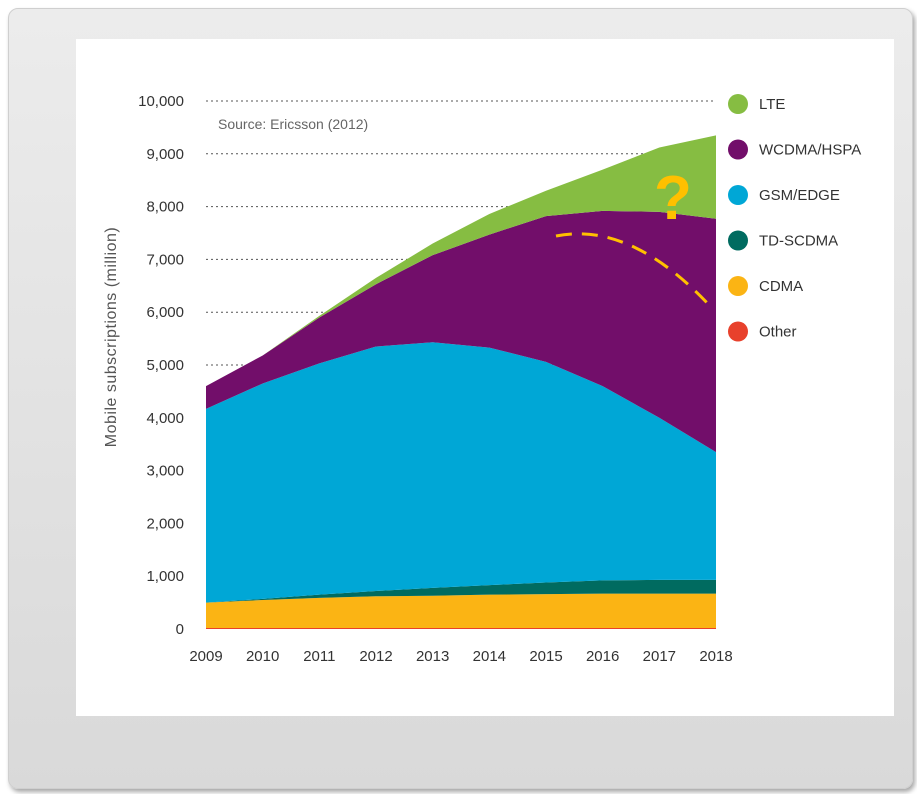 This screenshot has height=794, width=917. What do you see at coordinates (738, 195) in the screenshot?
I see `legend-swatch-gsm-edge` at bounding box center [738, 195].